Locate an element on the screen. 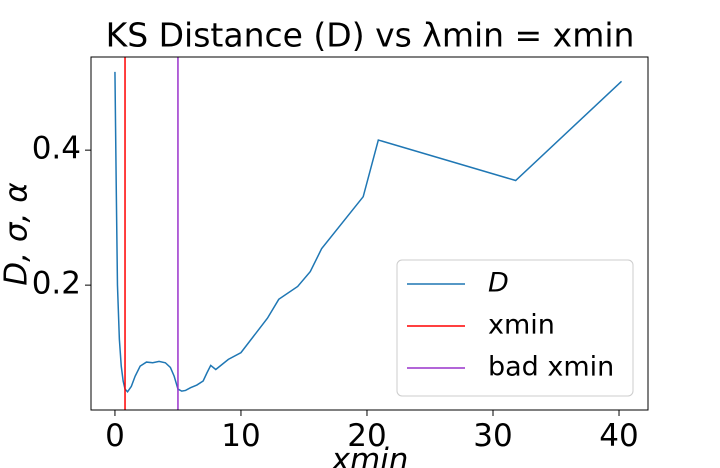 The height and width of the screenshot is (468, 720). y-tick-label: 0.2 is located at coordinates (56, 284).